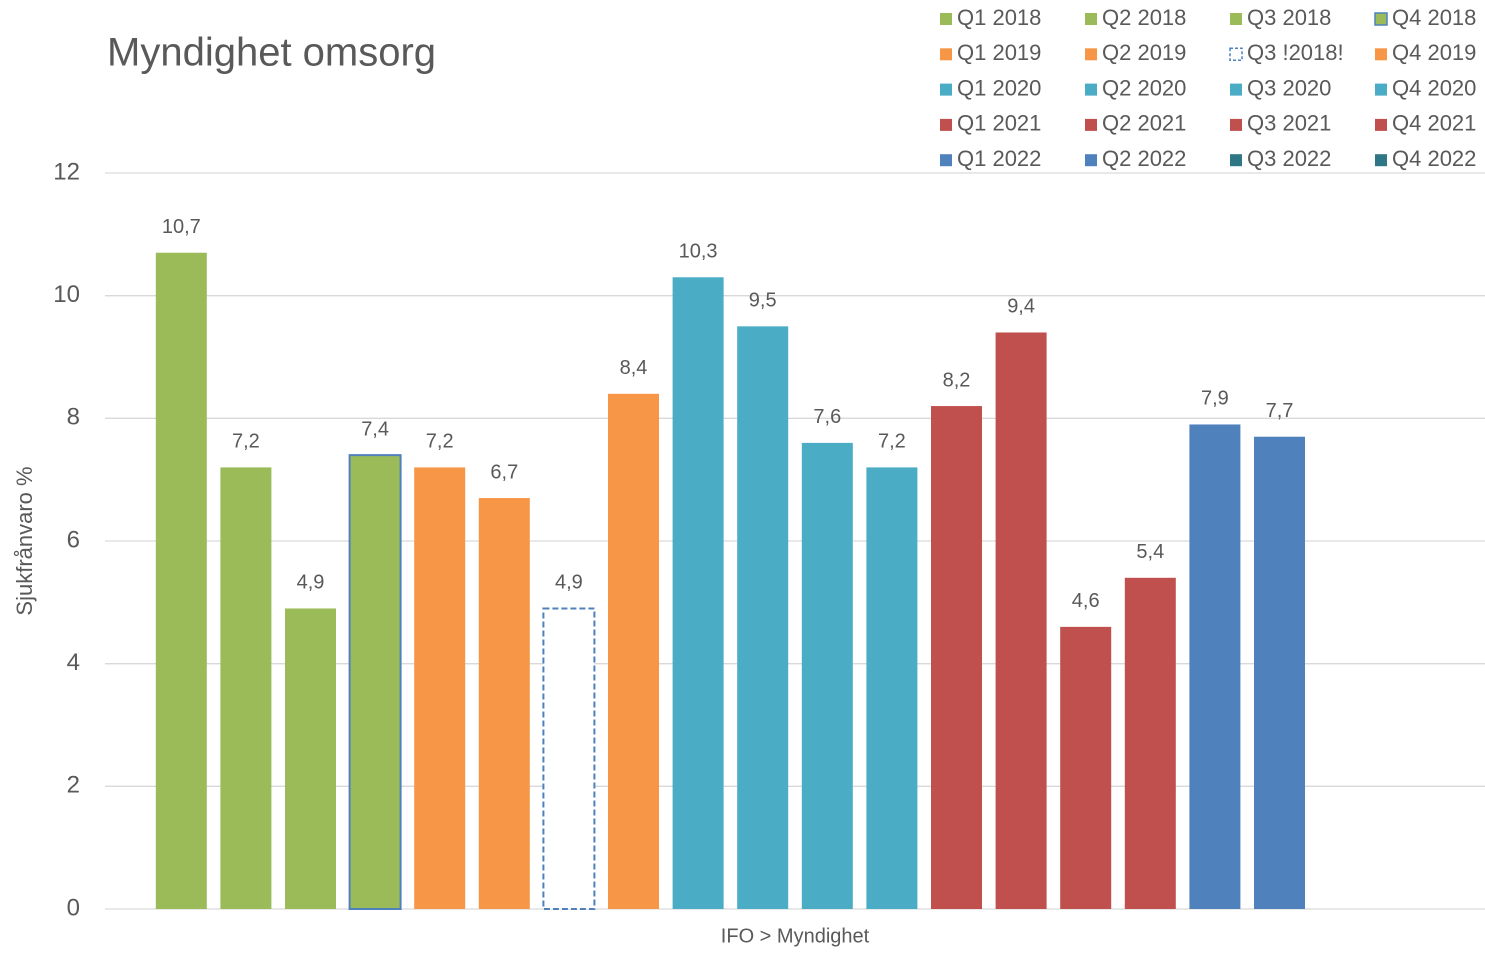 The image size is (1485, 956). Describe the element at coordinates (957, 380) in the screenshot. I see `value-label: 8,2` at that location.